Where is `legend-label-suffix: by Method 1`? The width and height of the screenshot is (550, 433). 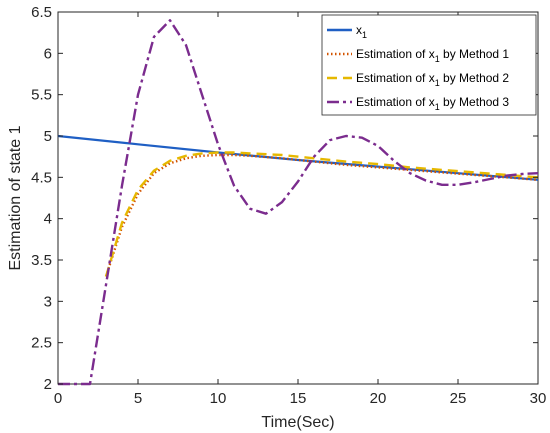 legend-label-suffix: by Method 1 is located at coordinates (475, 54).